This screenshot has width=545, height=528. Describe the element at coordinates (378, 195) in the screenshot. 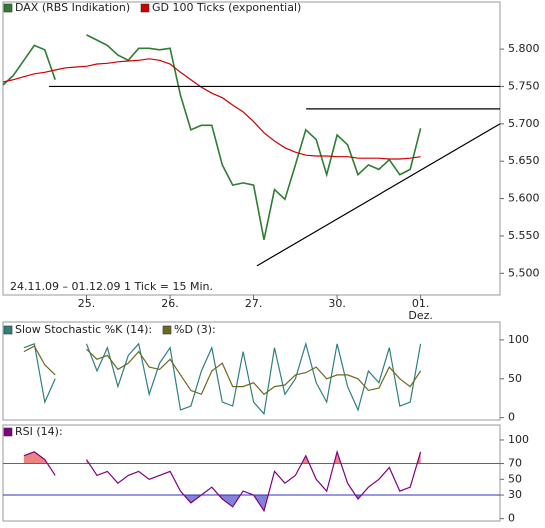

I see `trend-line` at that location.